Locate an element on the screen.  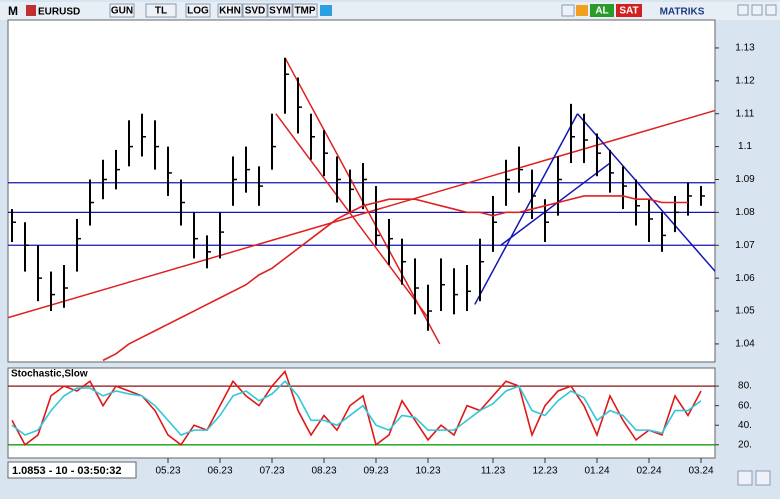
y-tick-label: 80. is located at coordinates (745, 386).